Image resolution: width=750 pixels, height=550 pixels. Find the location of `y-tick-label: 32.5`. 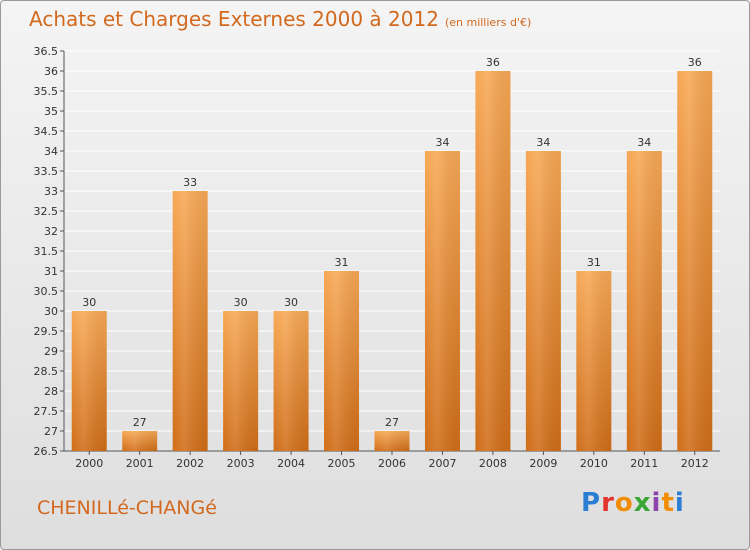

y-tick-label: 32.5 is located at coordinates (46, 211).